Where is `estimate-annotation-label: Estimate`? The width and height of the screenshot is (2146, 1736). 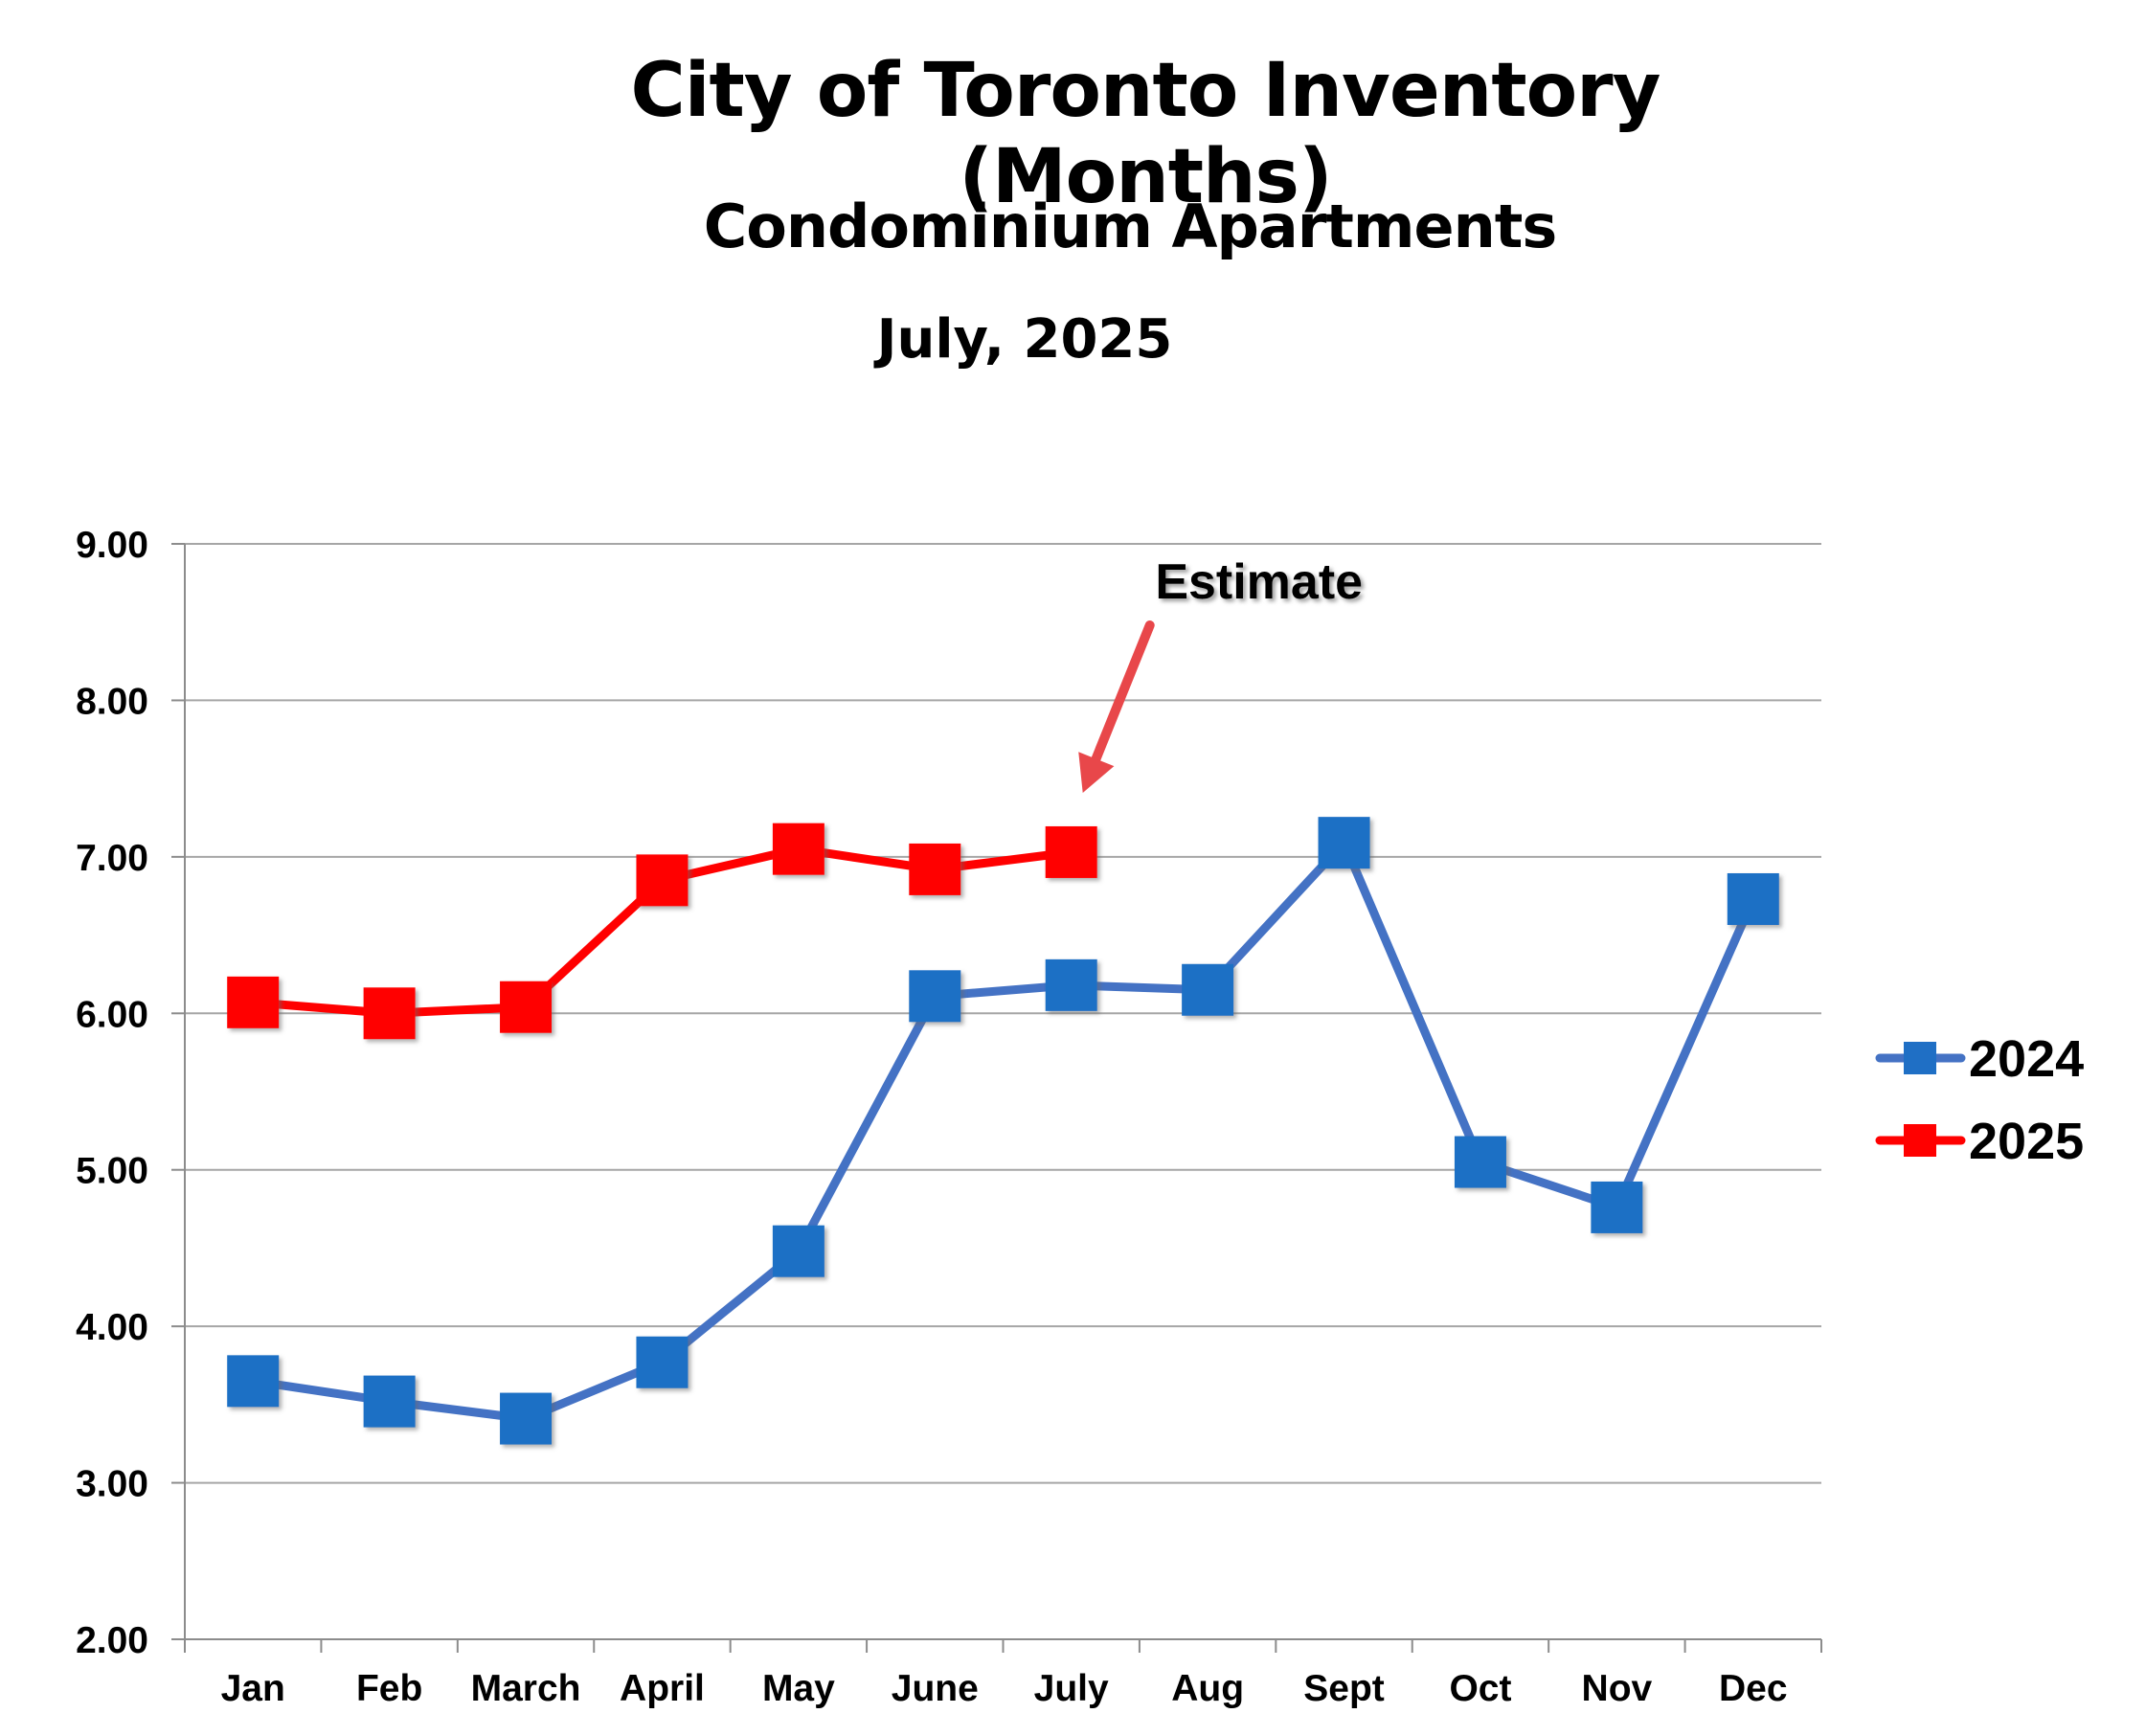
estimate-annotation-label: Estimate is located at coordinates (1259, 582).